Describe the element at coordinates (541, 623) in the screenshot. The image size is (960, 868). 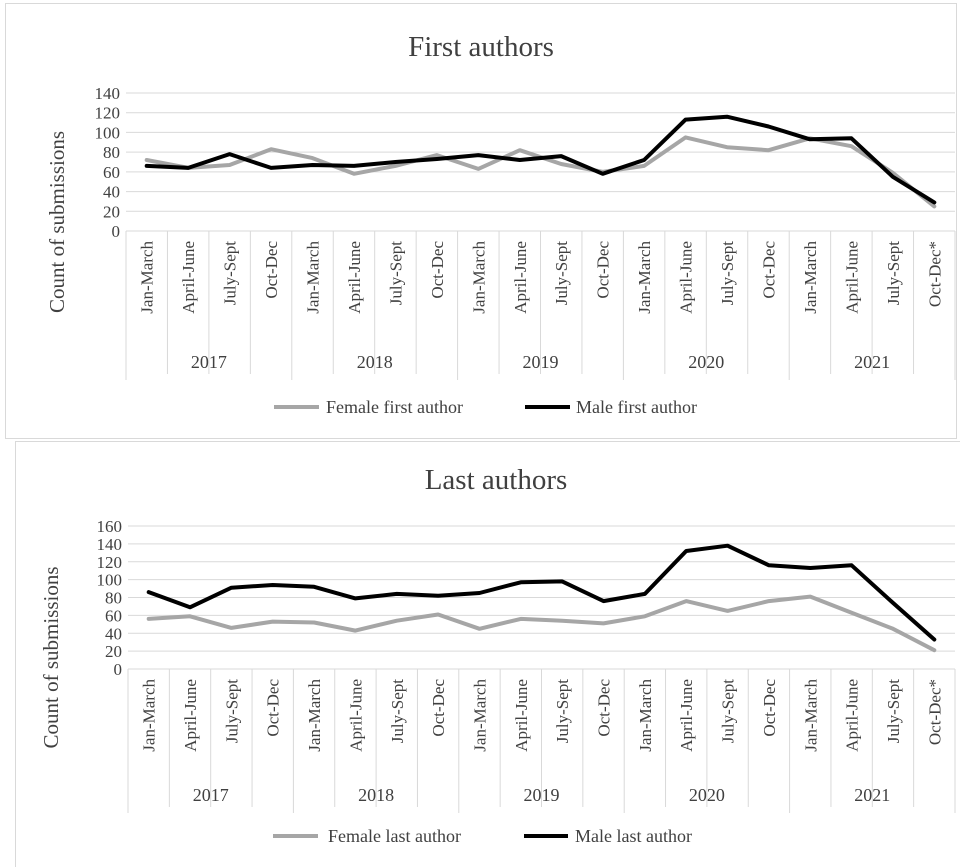
I see `female-series-line` at that location.